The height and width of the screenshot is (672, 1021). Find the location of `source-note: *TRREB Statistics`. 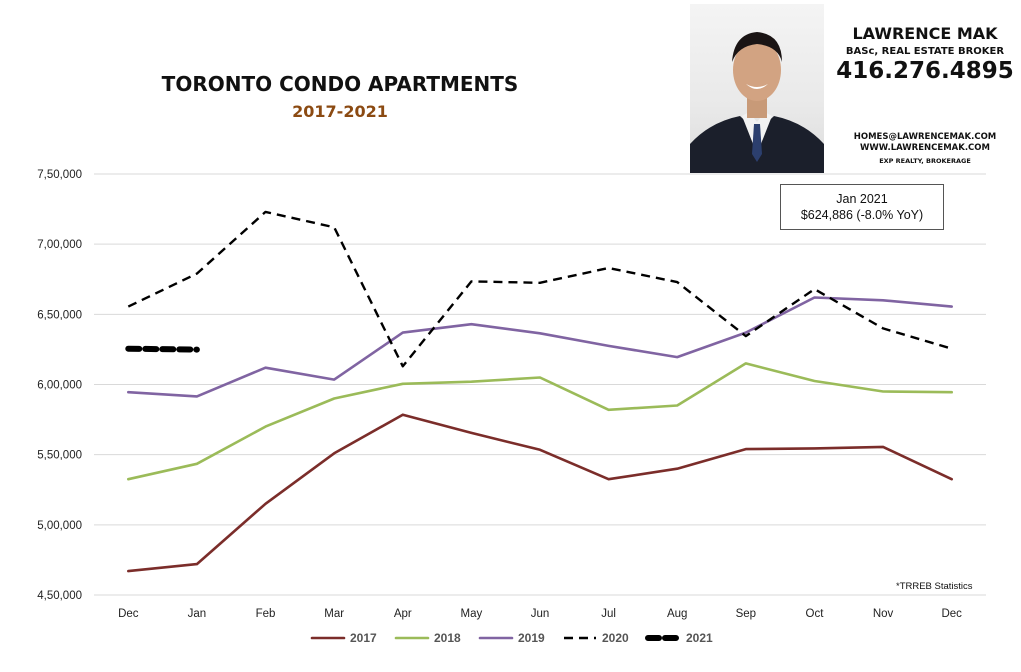

source-note: *TRREB Statistics is located at coordinates (934, 586).